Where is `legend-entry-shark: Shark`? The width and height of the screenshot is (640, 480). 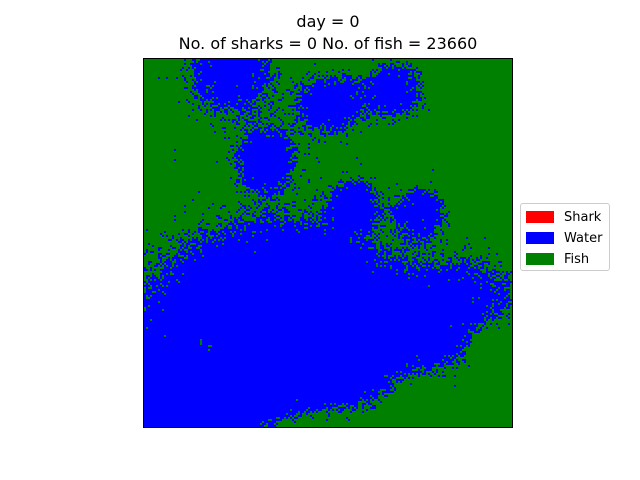 legend-entry-shark: Shark is located at coordinates (563, 217).